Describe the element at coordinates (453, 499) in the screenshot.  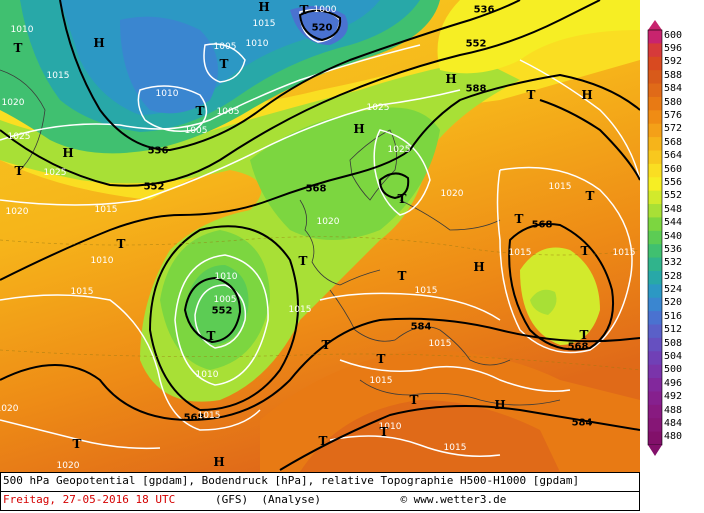
I see `footer-copyright: © www.wetter3.de` at that location.